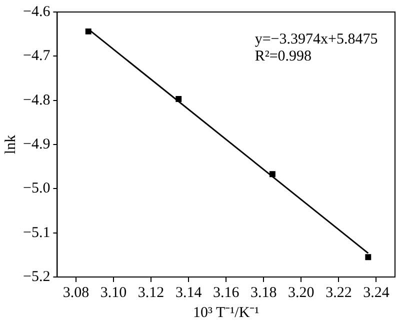  Describe the element at coordinates (113, 292) in the screenshot. I see `x-tick-label: 3.10` at that location.